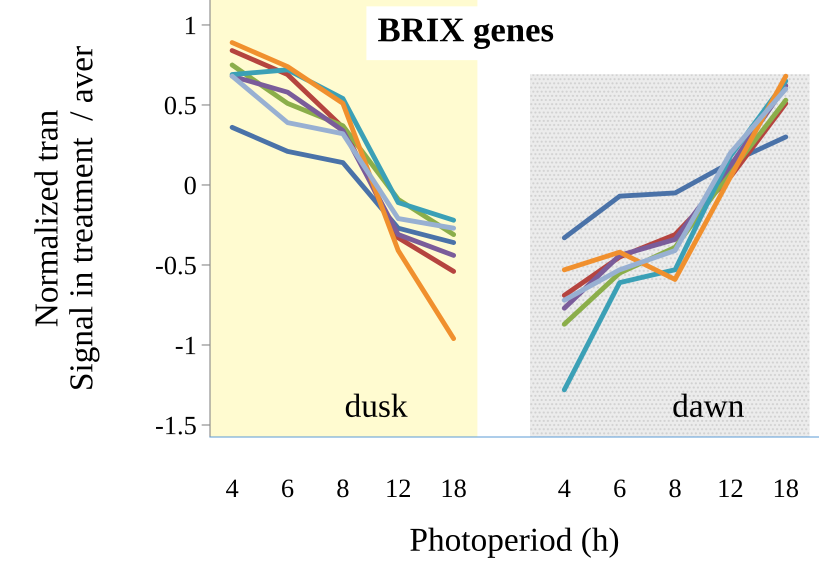 This screenshot has height=571, width=819. What do you see at coordinates (708, 406) in the screenshot?
I see `annotation: dawn` at bounding box center [708, 406].